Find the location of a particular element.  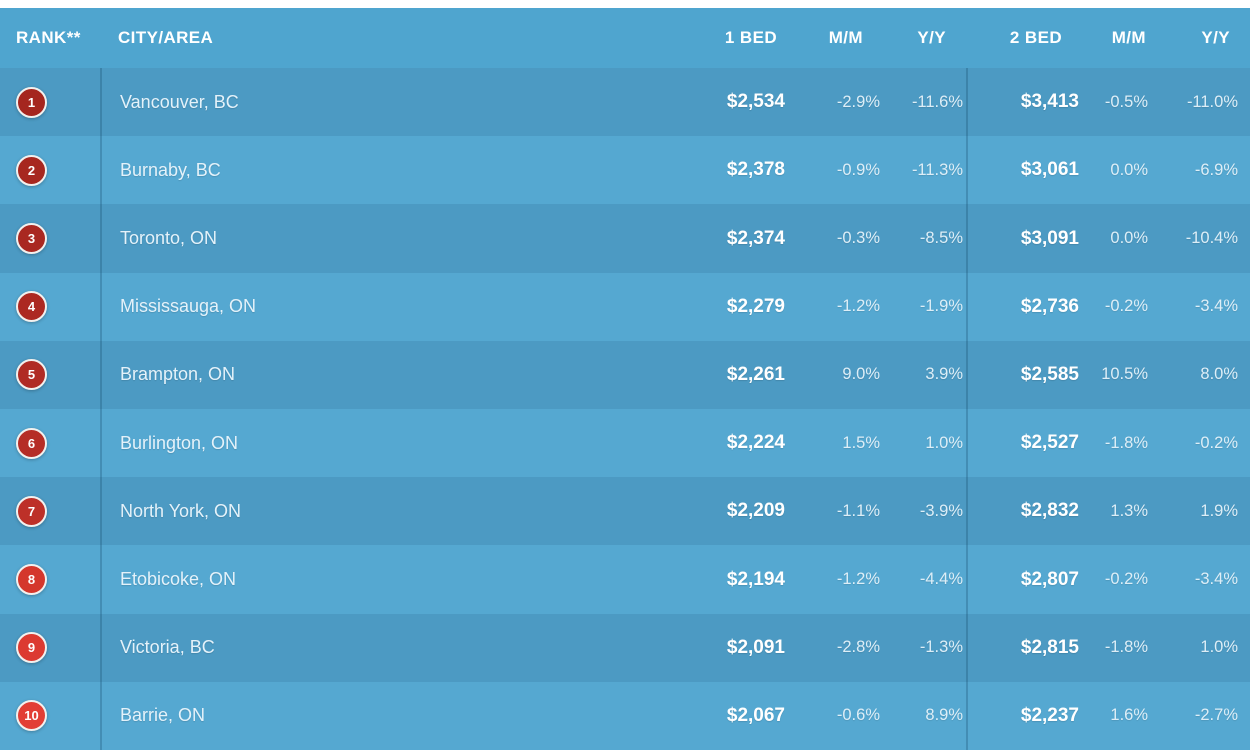

rank-badge: 10 is located at coordinates (31, 716).